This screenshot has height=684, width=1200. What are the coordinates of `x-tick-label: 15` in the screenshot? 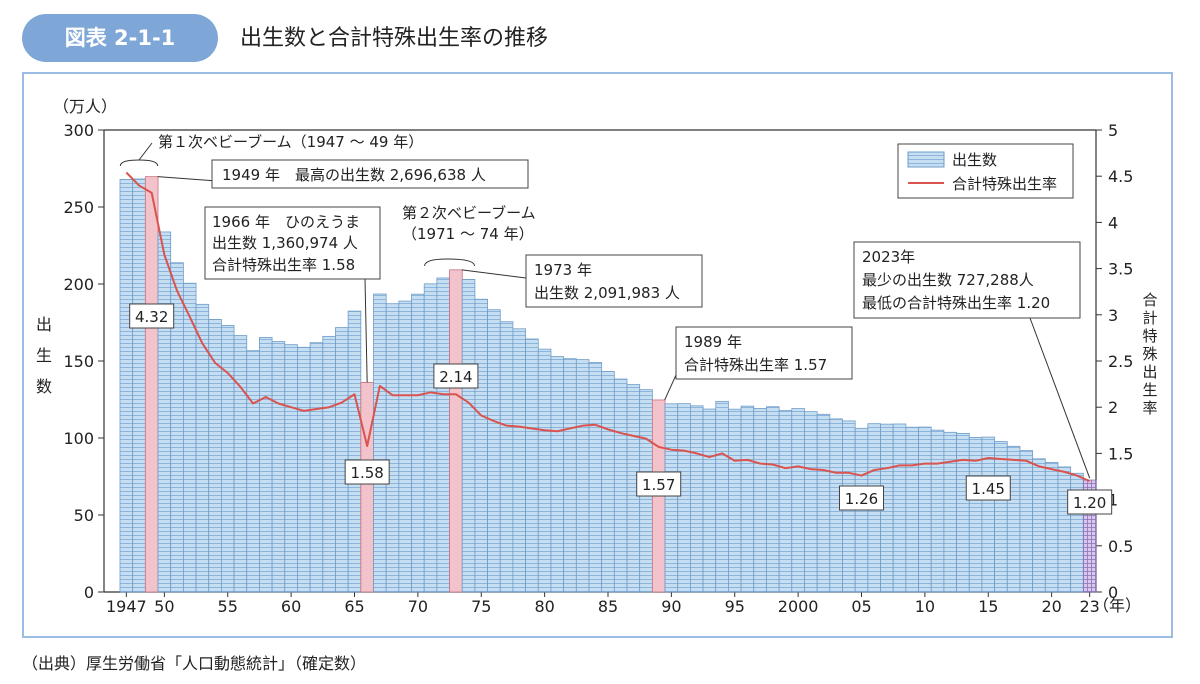 It's located at (988, 606).